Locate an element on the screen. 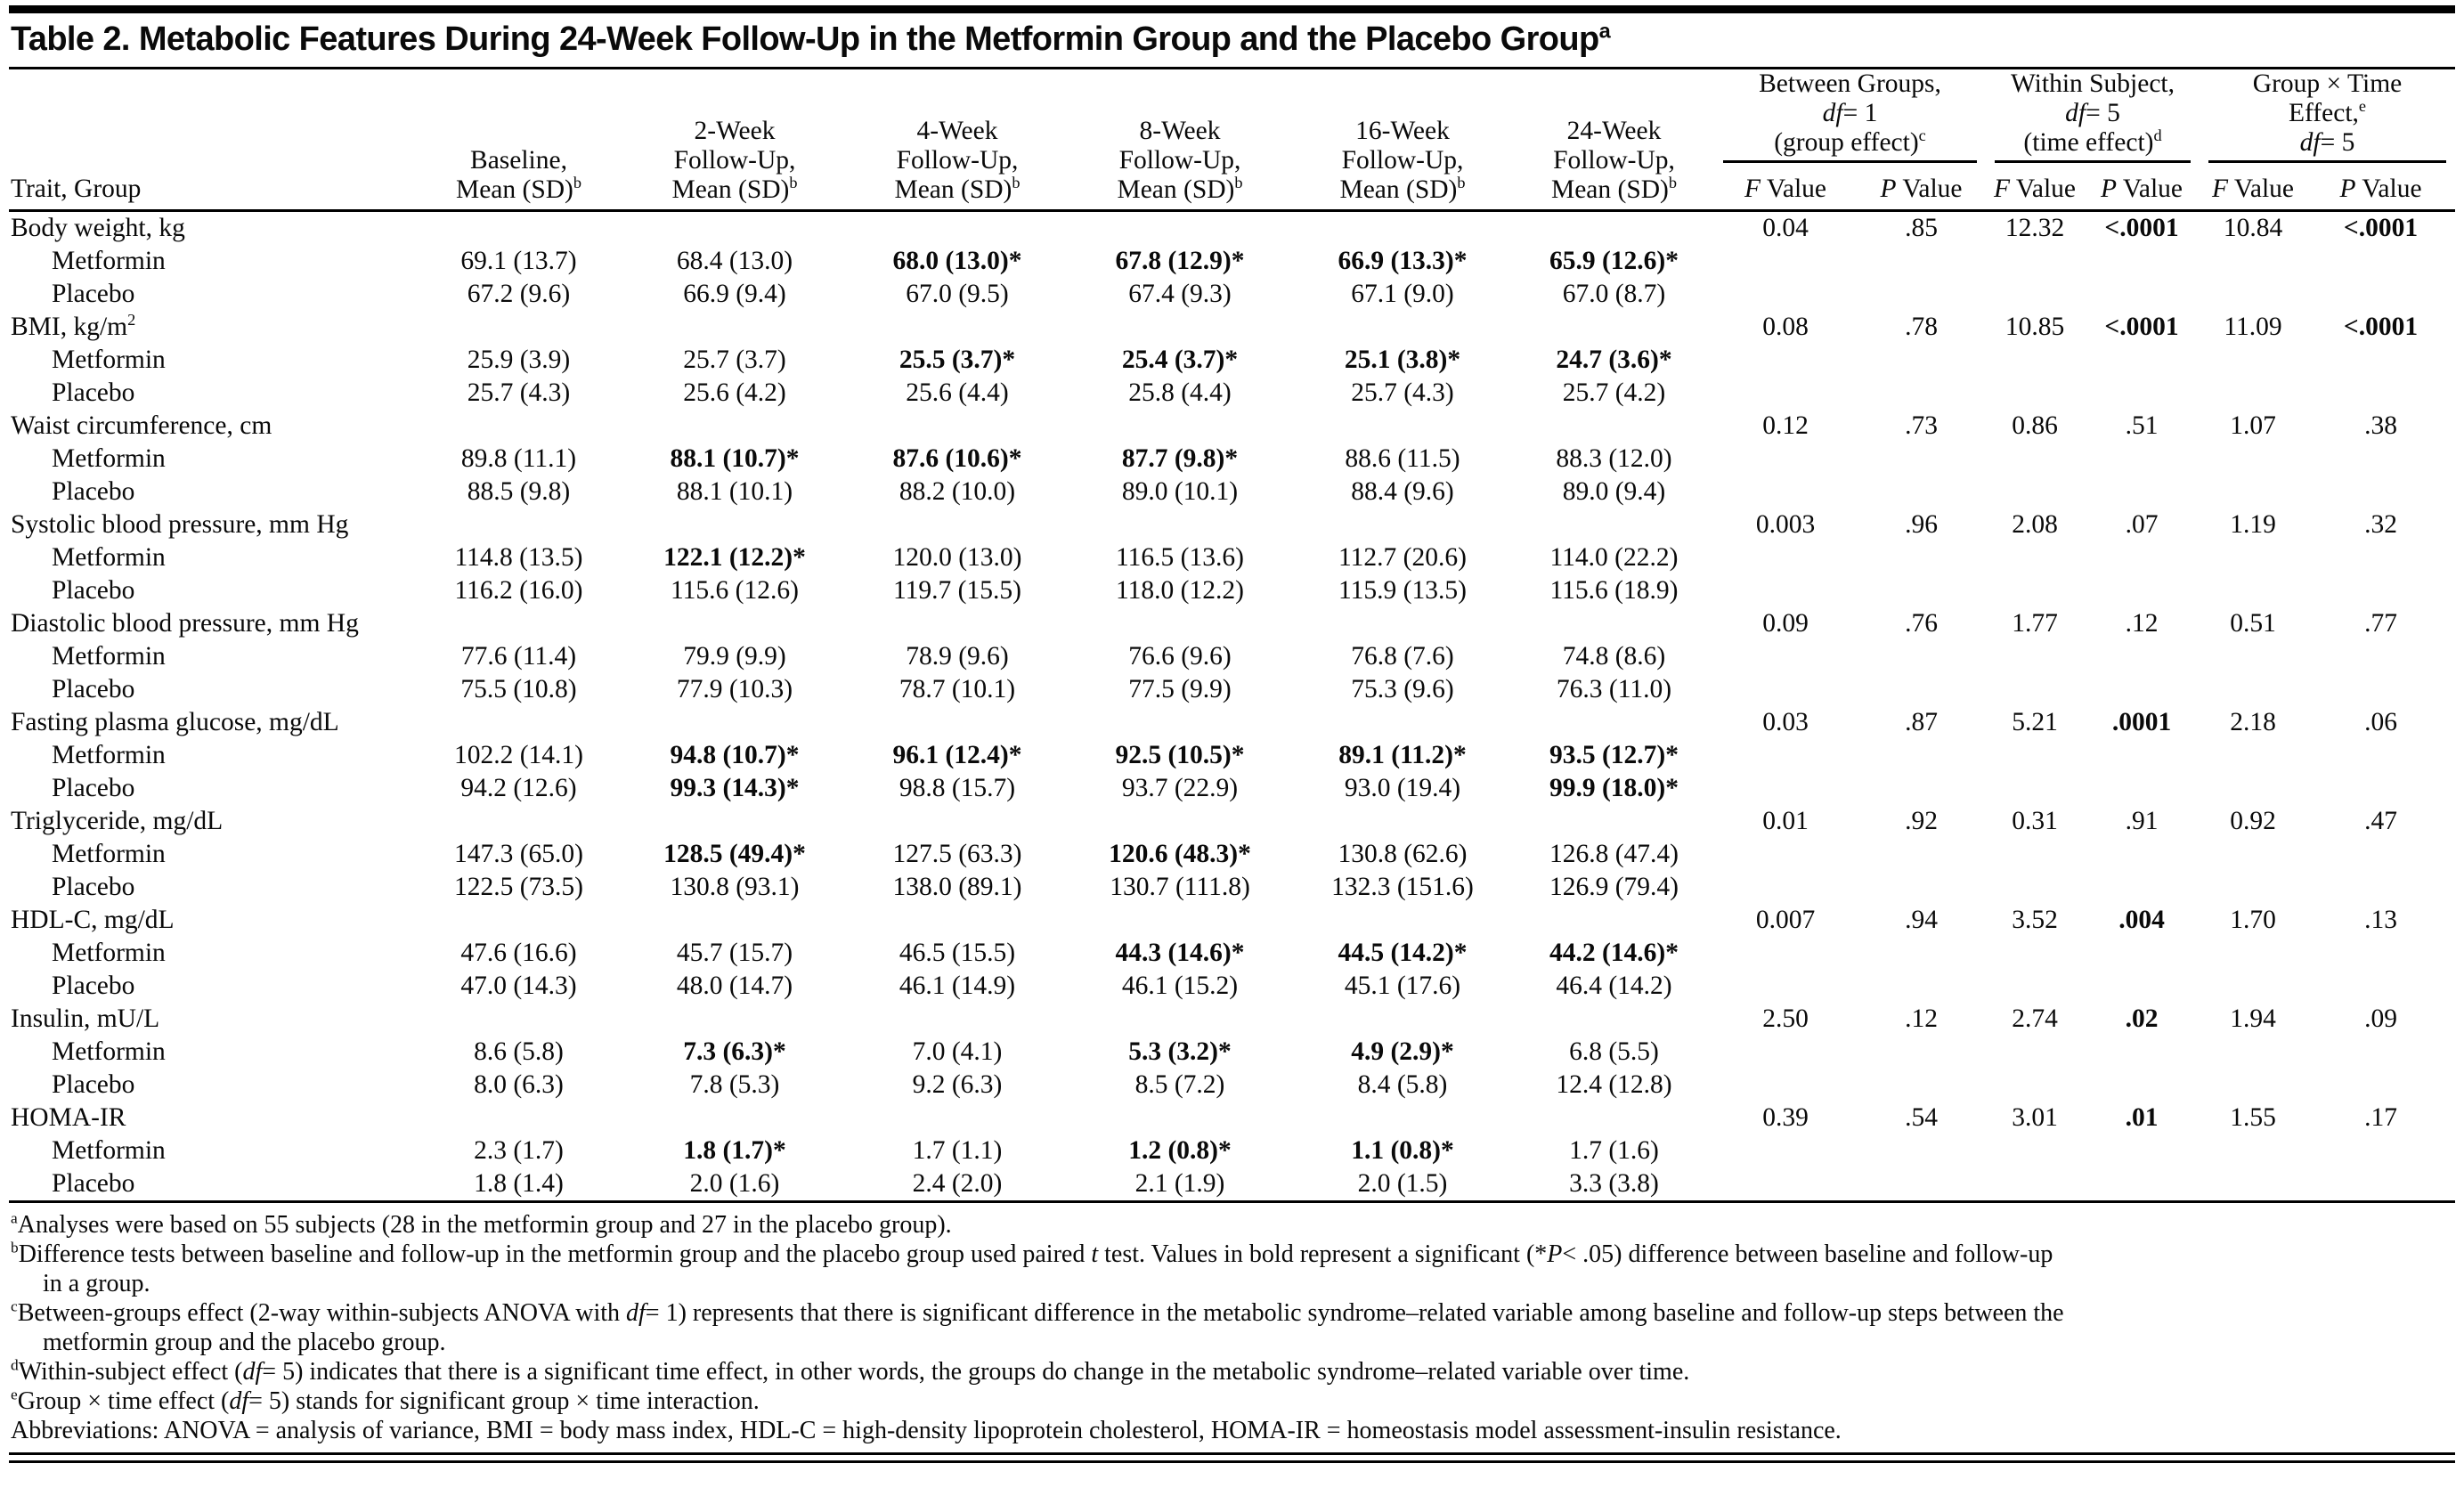 Image resolution: width=2464 pixels, height=1488 pixels. mean-value: 44.2 (14.6)* is located at coordinates (1614, 953).